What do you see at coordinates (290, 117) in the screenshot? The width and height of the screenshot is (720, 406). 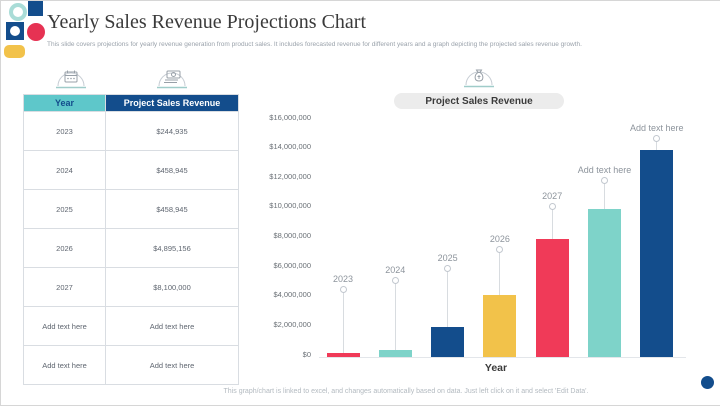 I see `y-tick-label: $16,000,000` at bounding box center [290, 117].